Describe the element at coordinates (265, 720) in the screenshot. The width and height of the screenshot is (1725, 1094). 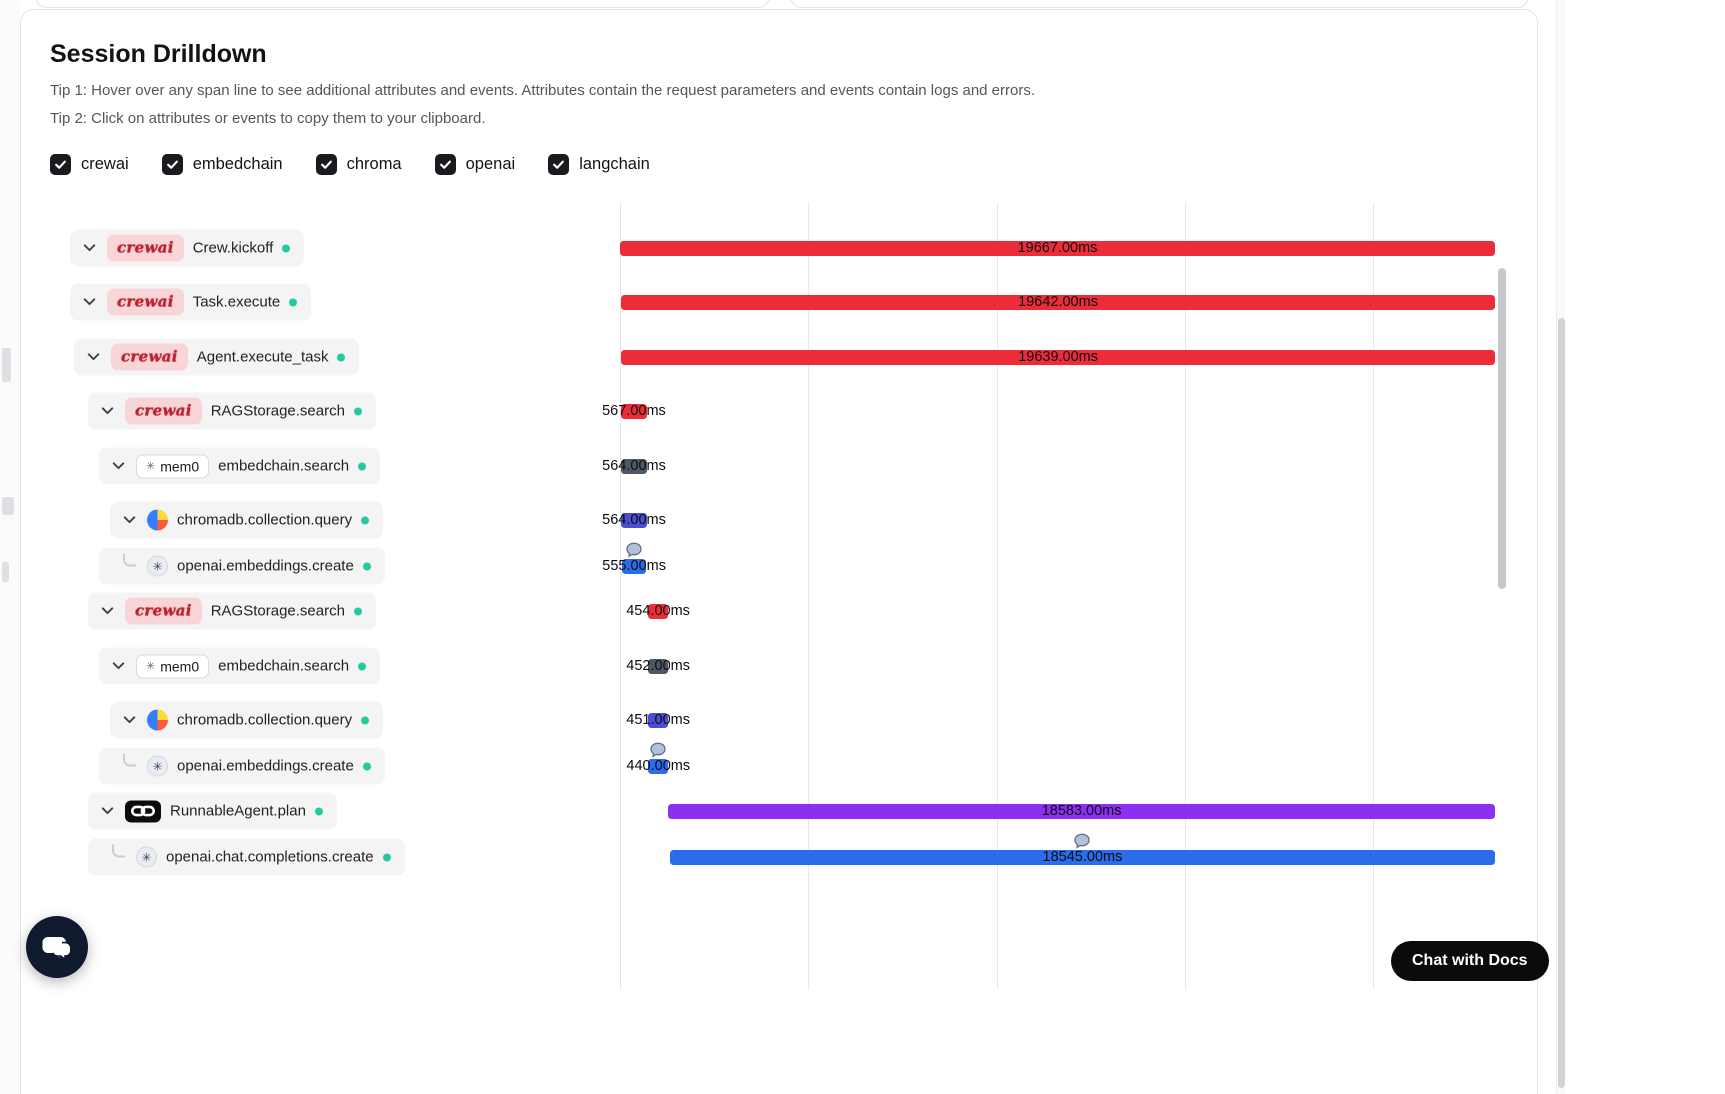
I see `span-name: chromadb.collection.query` at that location.